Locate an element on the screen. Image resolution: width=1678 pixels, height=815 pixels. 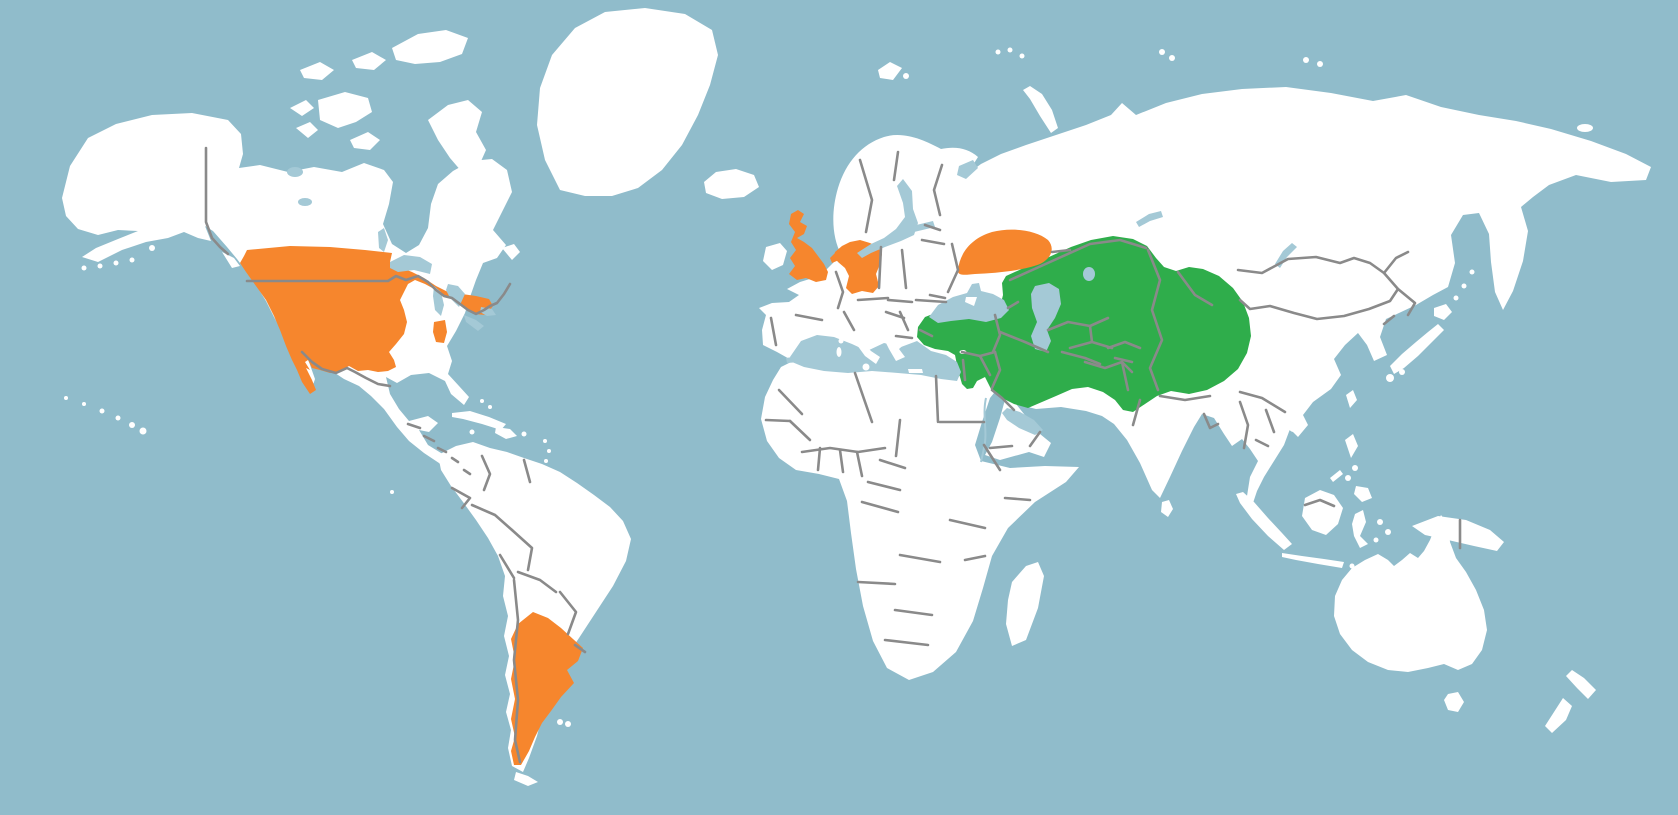
border-thailand-cambodia is located at coordinates (1262, 443).